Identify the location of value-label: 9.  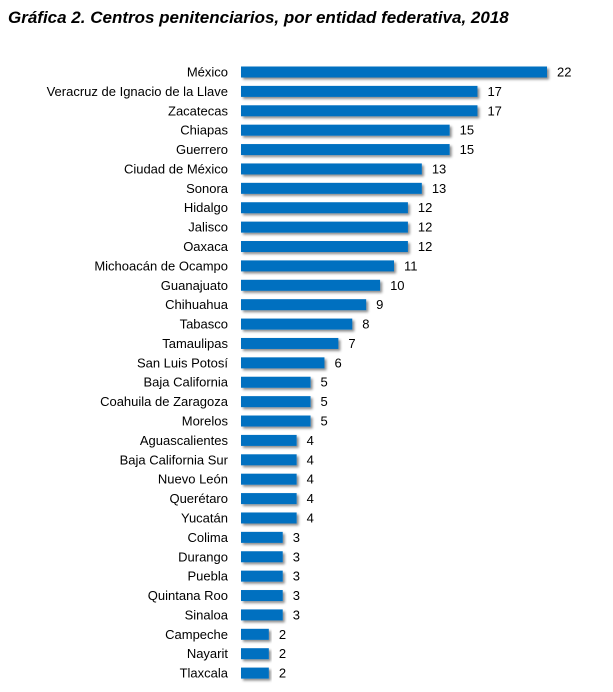
(379, 304).